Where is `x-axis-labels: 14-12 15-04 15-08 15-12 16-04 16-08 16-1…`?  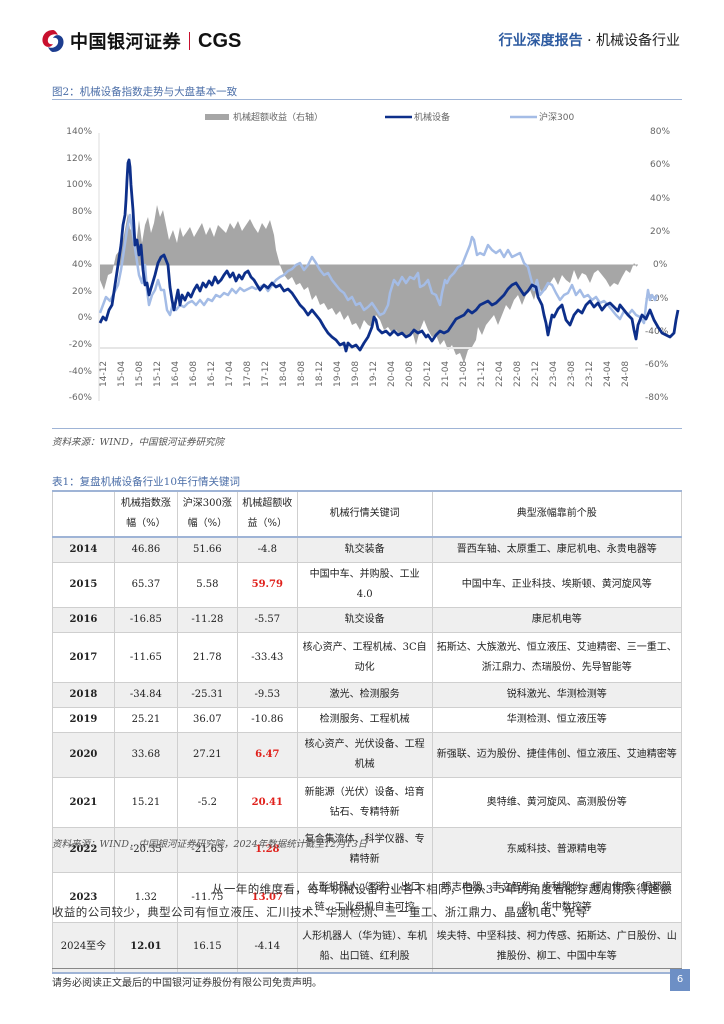
x-axis-labels: 14-12 15-04 15-08 15-12 16-04 16-08 16-1… is located at coordinates (365, 374).